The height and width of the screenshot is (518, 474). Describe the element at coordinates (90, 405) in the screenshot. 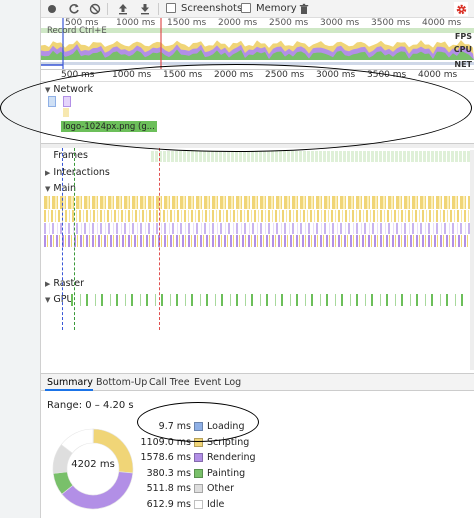

I see `range-label: Range: 0 – 4.20 s` at that location.